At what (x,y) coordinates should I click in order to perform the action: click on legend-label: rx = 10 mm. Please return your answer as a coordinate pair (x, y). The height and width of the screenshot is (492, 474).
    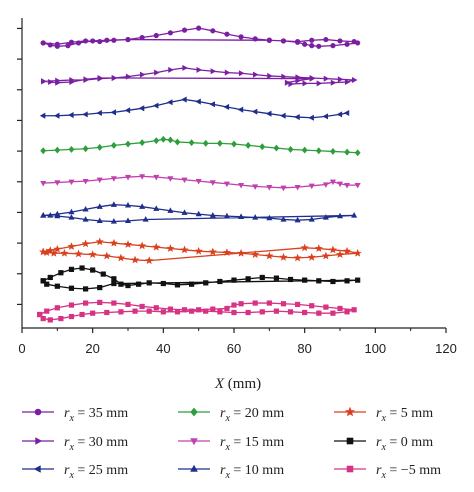
    Looking at the image, I should click on (252, 472).